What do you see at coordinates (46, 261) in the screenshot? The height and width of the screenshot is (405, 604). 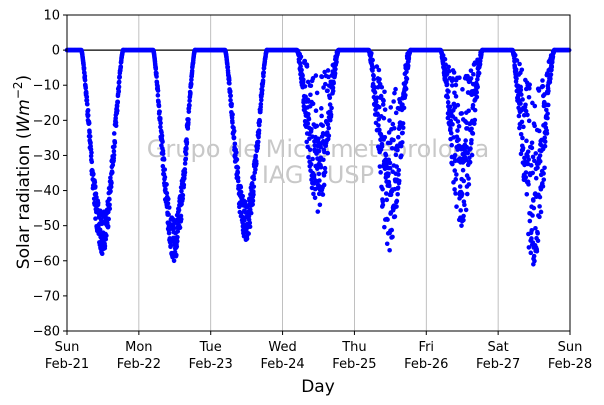 I see `y-tick-label: −60` at bounding box center [46, 261].